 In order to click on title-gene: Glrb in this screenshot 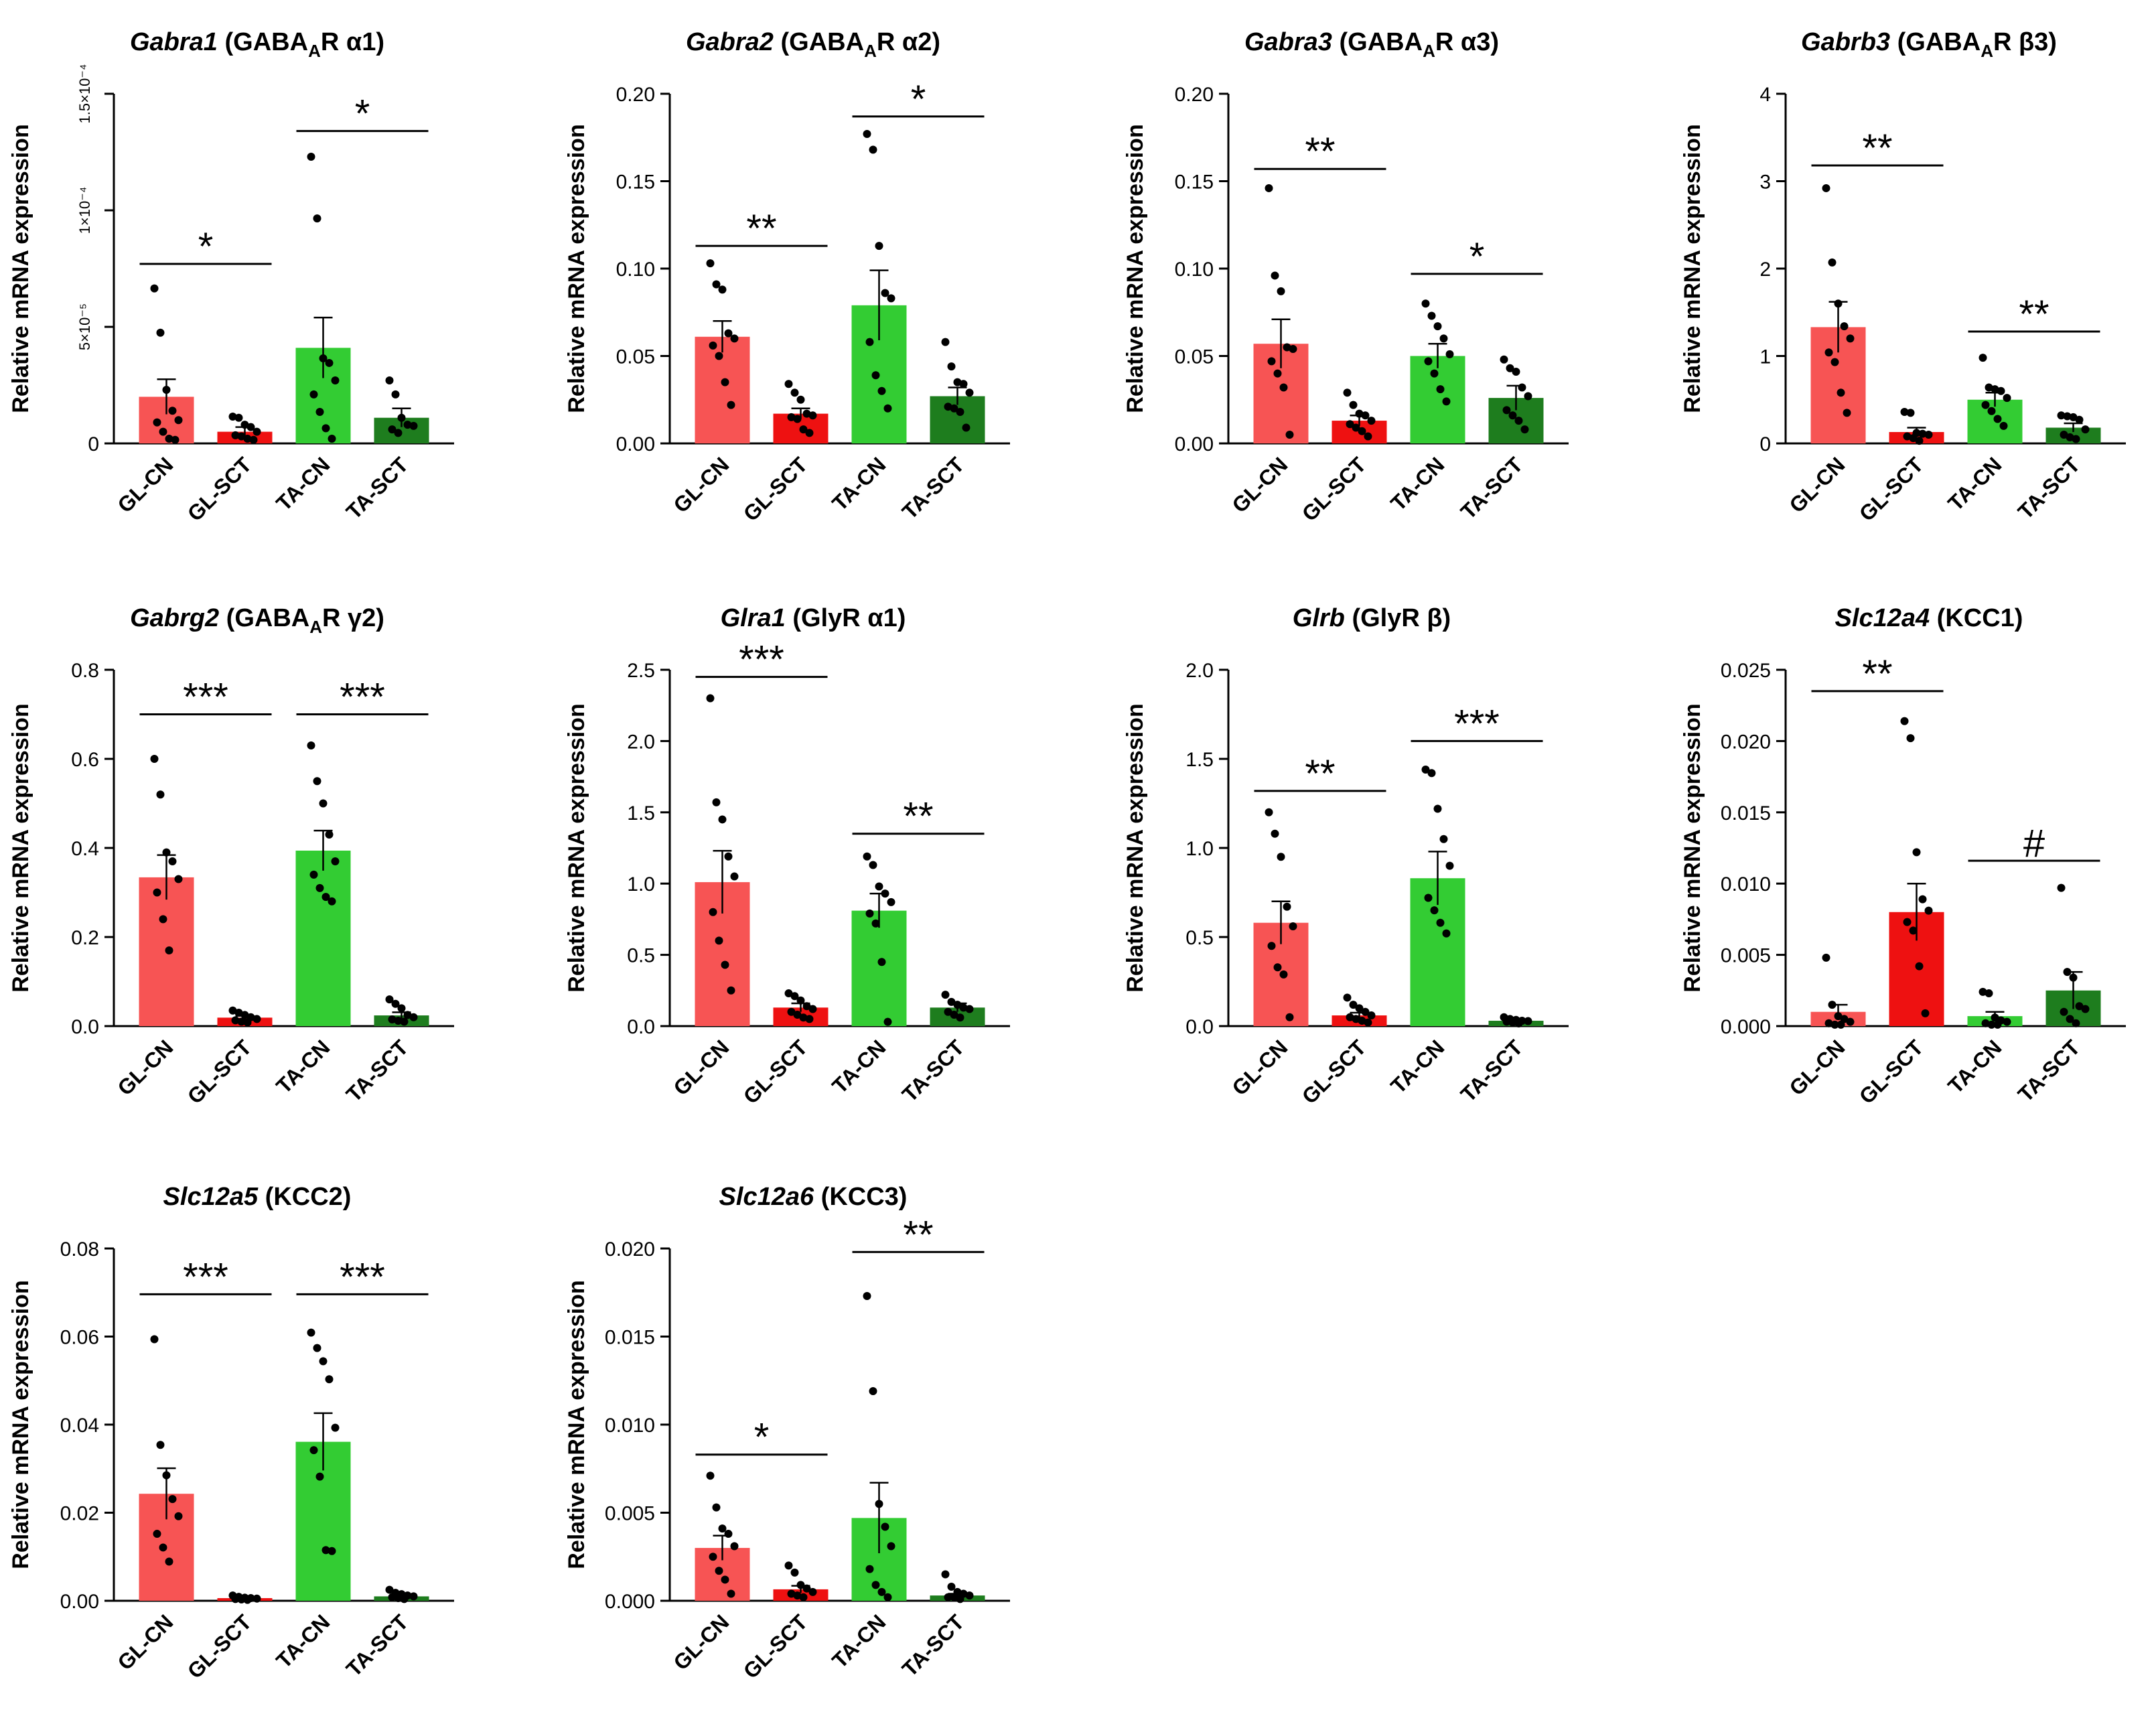, I will do `click(1319, 618)`.